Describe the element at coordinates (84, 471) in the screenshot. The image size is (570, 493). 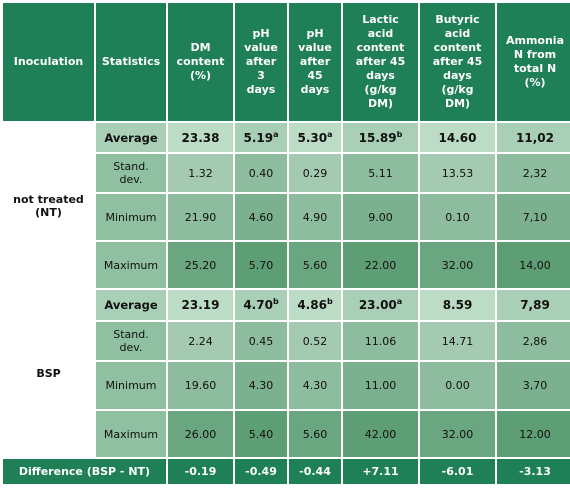
I see `difference-label: Difference (BSP - NT)` at that location.